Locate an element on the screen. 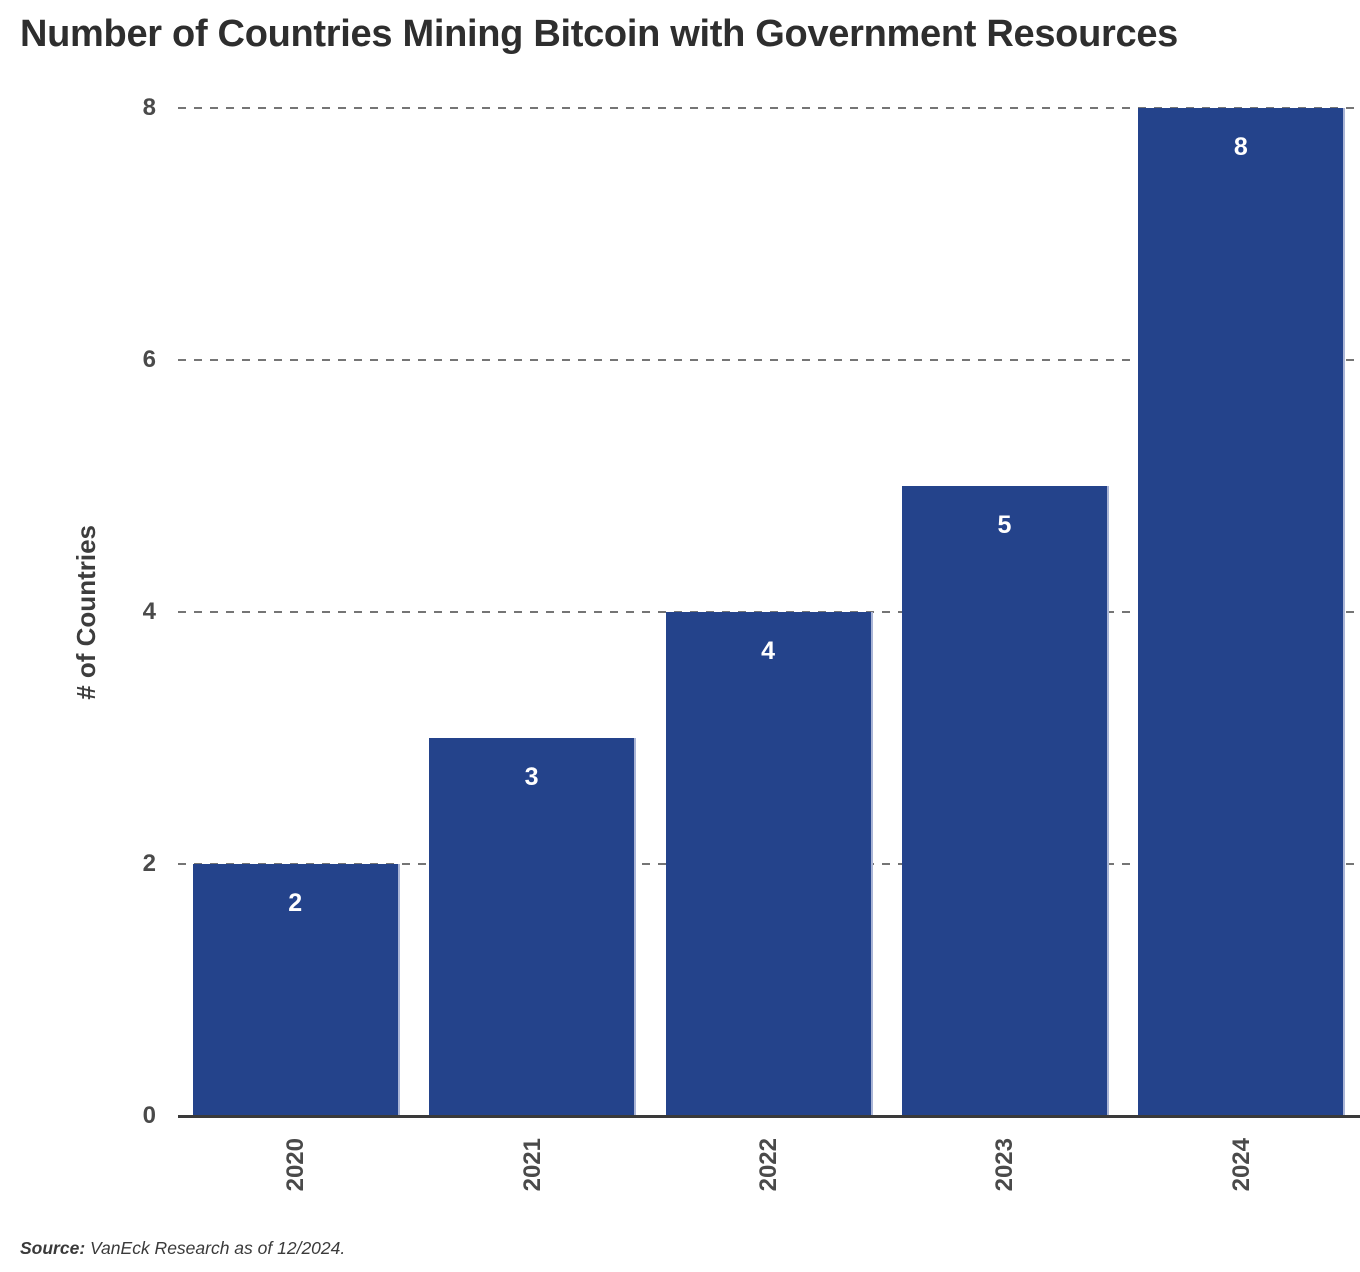 The image size is (1360, 1272). bar-2022: 4 is located at coordinates (769, 864).